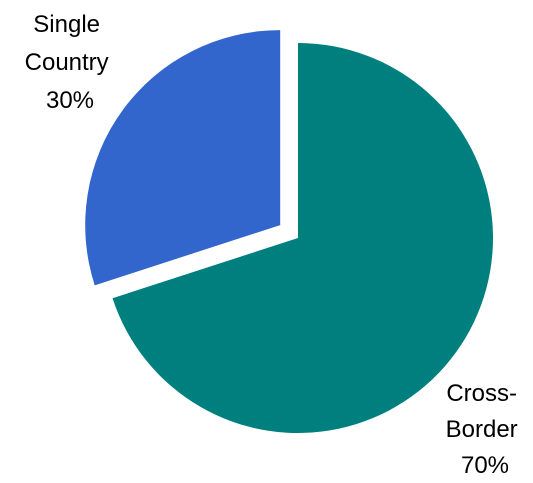  What do you see at coordinates (485, 429) in the screenshot?
I see `slice-label-cross-border: Cross- Border 70%` at bounding box center [485, 429].